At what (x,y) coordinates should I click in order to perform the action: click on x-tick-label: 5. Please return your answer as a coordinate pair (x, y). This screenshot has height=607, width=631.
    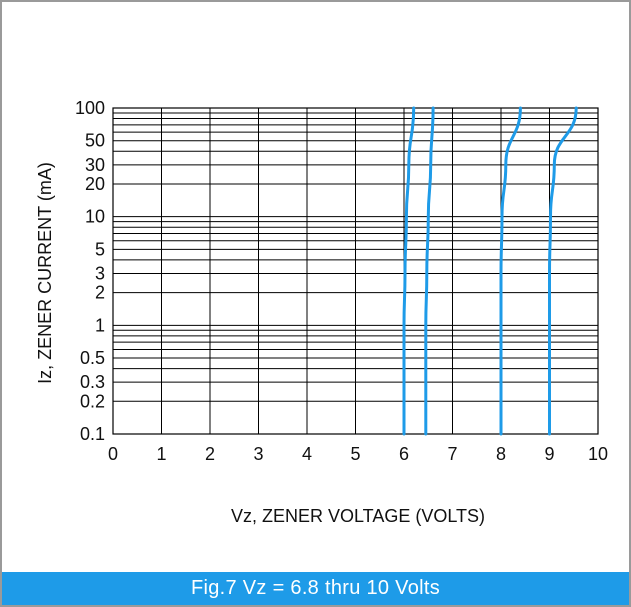
    Looking at the image, I should click on (355, 454).